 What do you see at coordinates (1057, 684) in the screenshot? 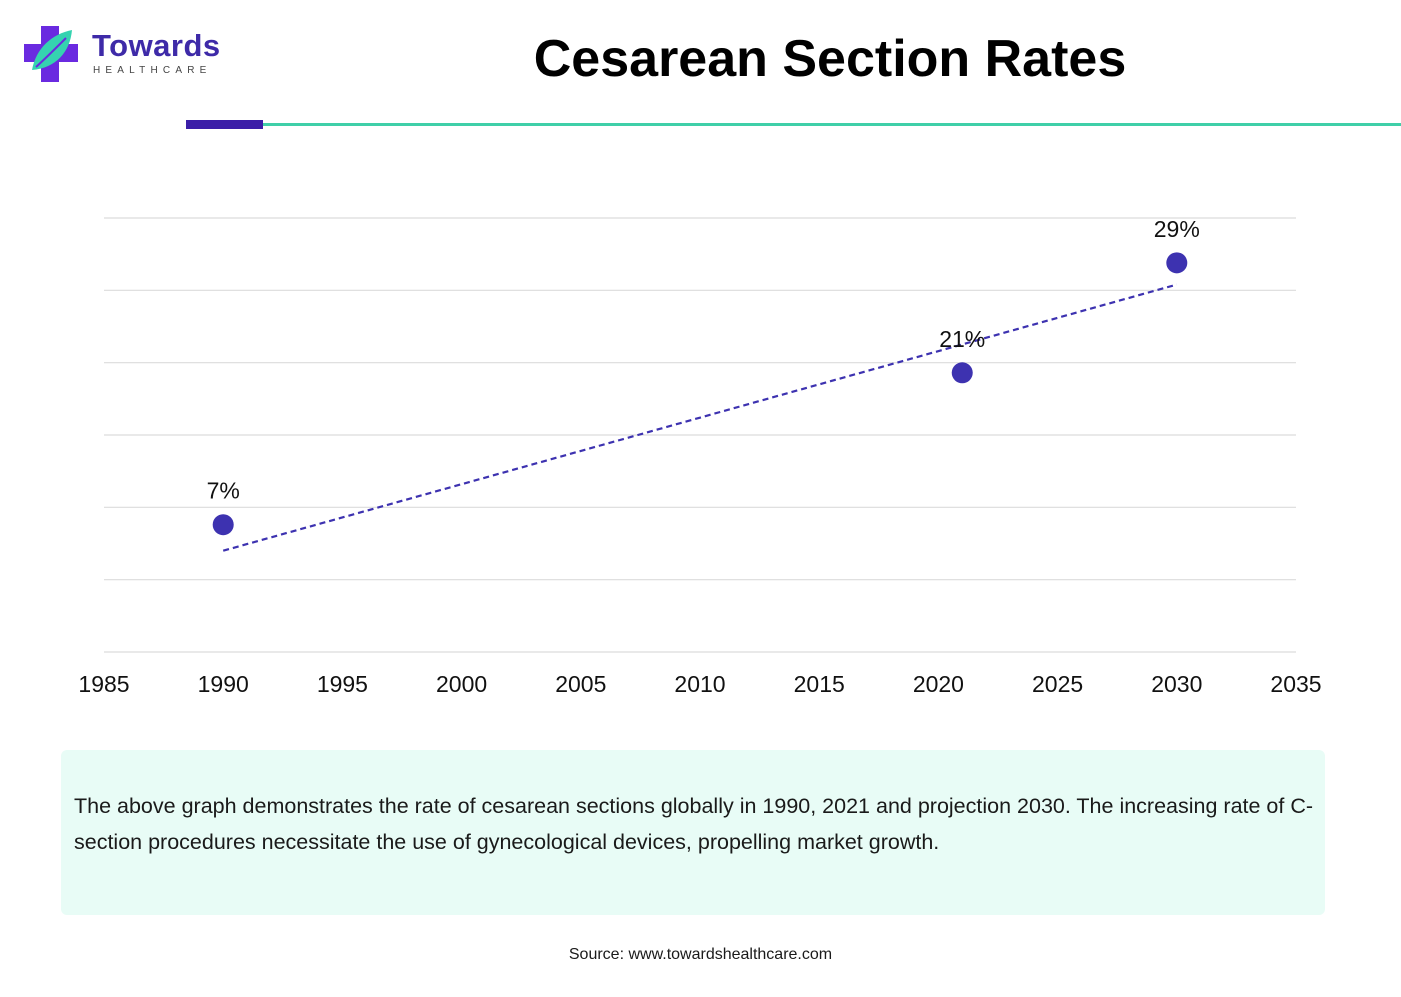
I see `x-tick-2025: 2025` at bounding box center [1057, 684].